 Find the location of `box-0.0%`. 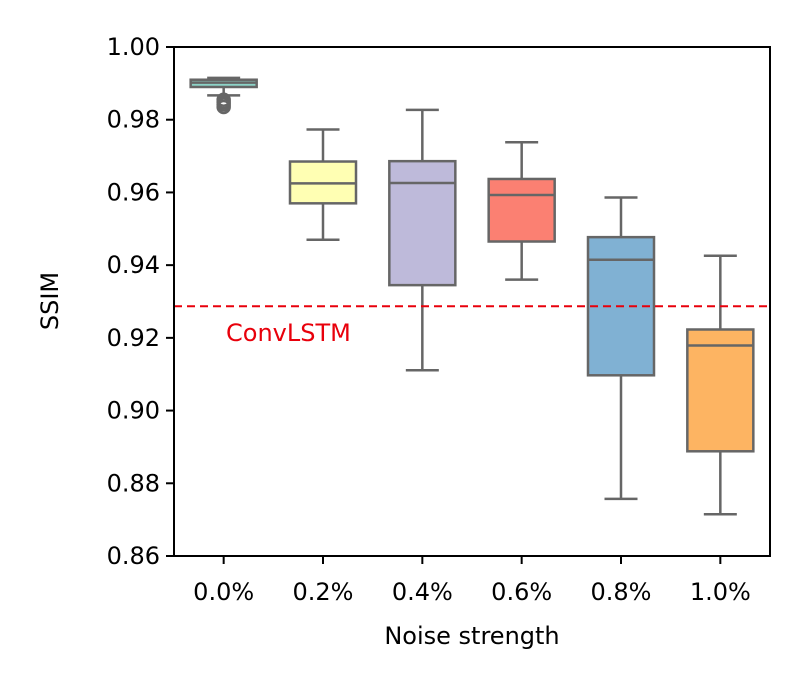

box-0.0% is located at coordinates (223, 95).